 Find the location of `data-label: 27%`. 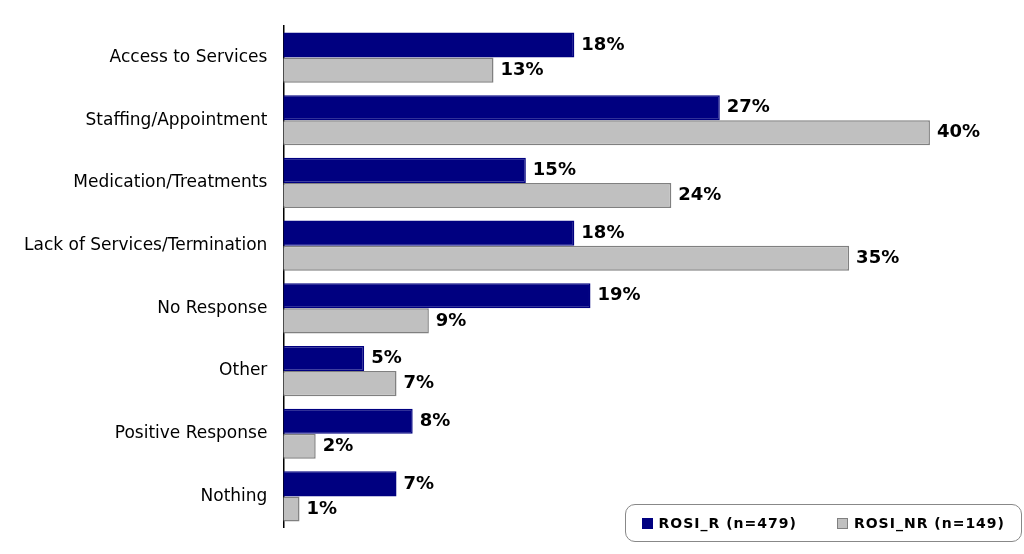

data-label: 27% is located at coordinates (748, 106).